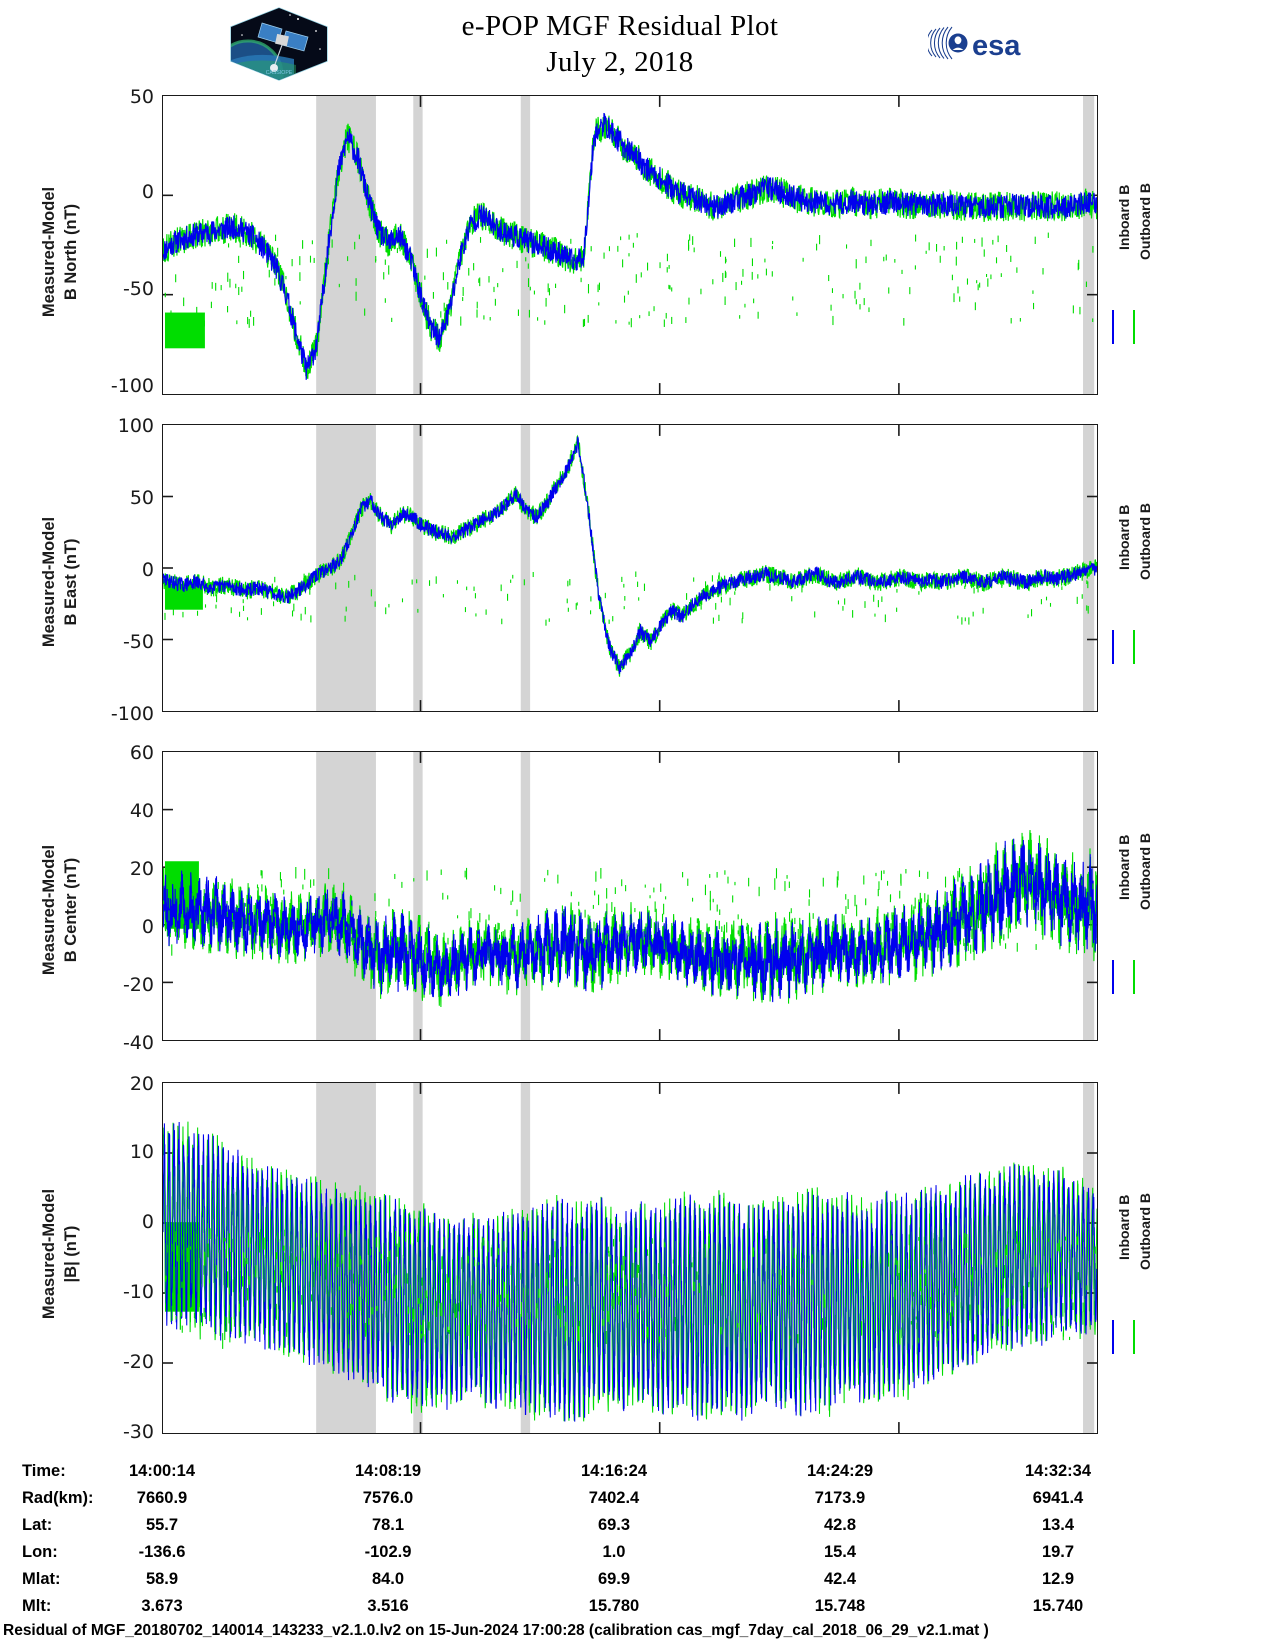 Image resolution: width=1275 pixels, height=1650 pixels. I want to click on panel-0-legend: Inboard B Outboard B, so click(1128, 245).